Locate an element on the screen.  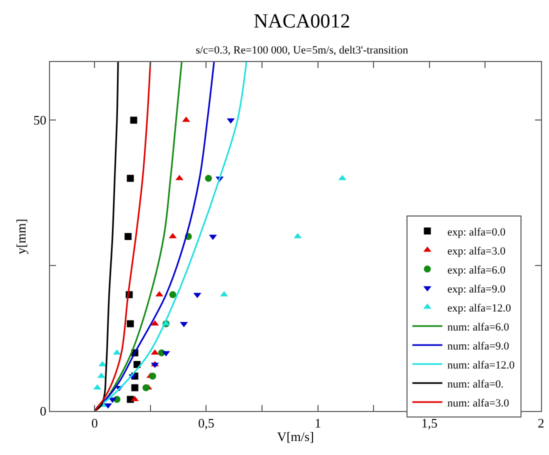
legend-label: exp: alfa=0.0 is located at coordinates (476, 232).